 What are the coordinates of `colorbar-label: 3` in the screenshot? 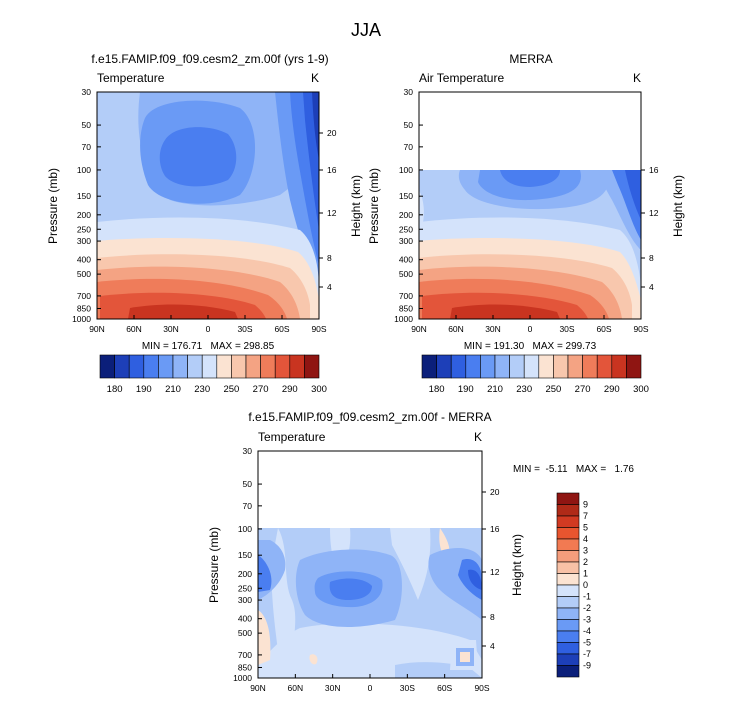 It's located at (585, 551).